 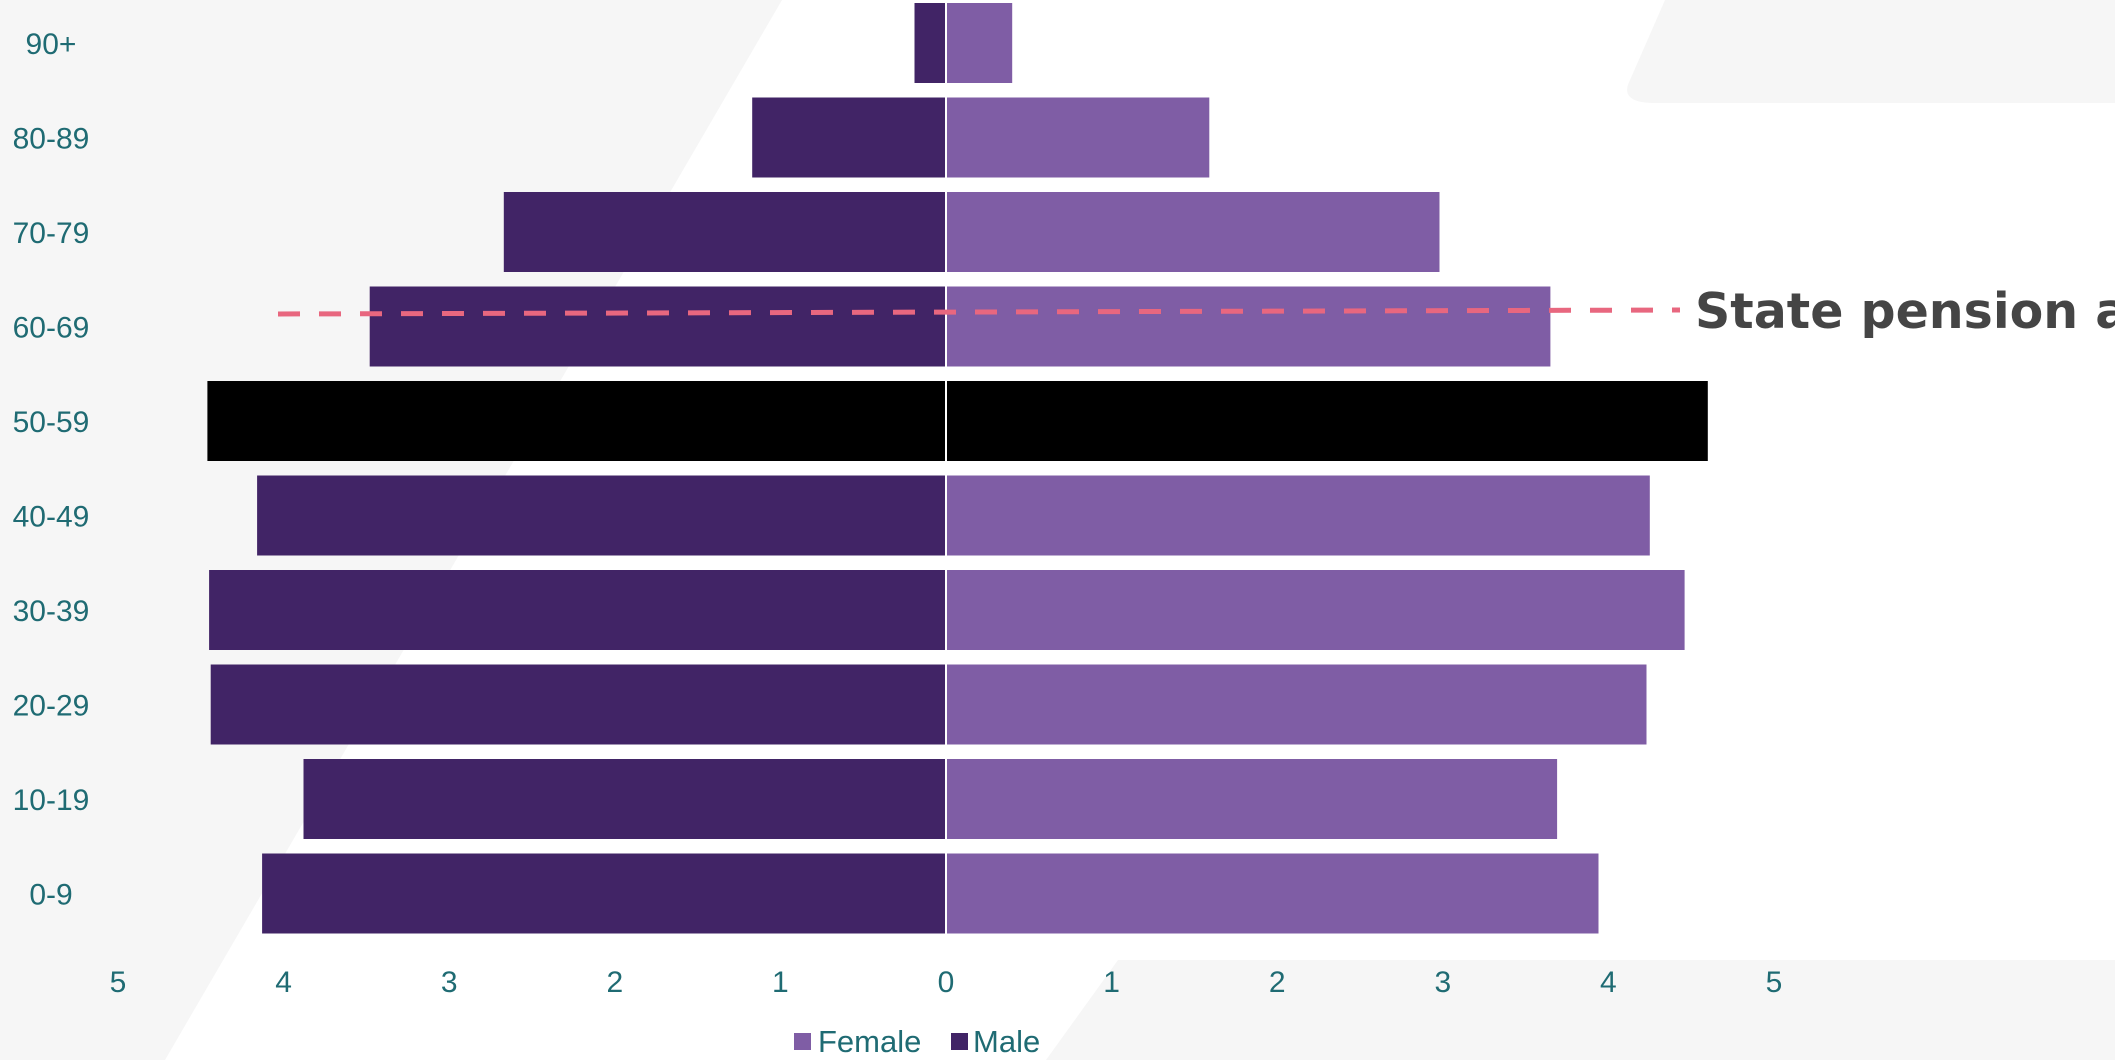 I want to click on background-diagonal-band-bottom, so click(x=1580, y=1010).